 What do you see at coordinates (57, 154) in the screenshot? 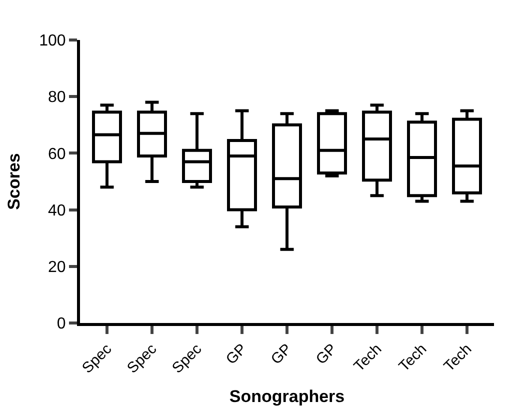
I see `y-tick-label: 60` at bounding box center [57, 154].